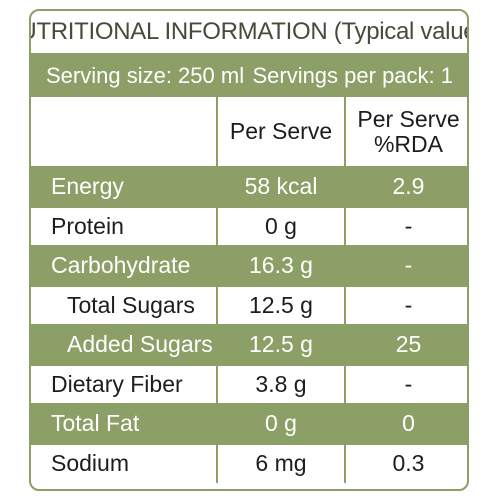 The height and width of the screenshot is (500, 500). I want to click on rda-value: 0.3, so click(405, 463).